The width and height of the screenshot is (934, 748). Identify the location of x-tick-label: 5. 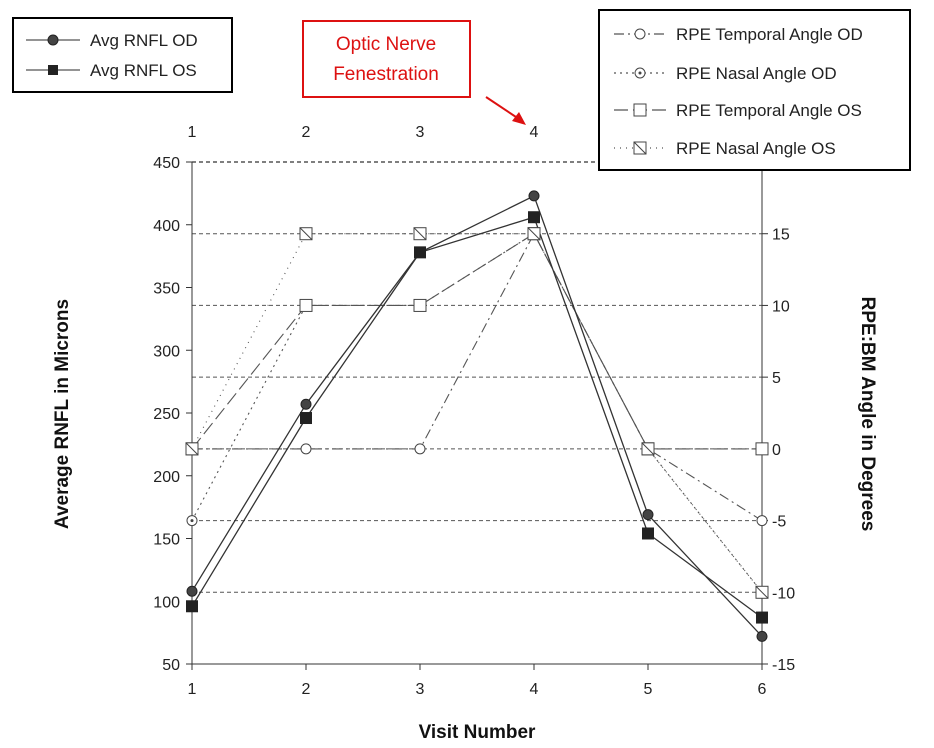
(648, 689).